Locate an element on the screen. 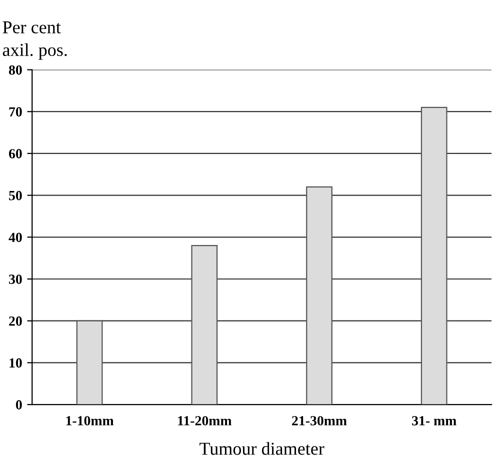 This screenshot has width=494, height=465. y-tick-label: 10 is located at coordinates (16, 363).